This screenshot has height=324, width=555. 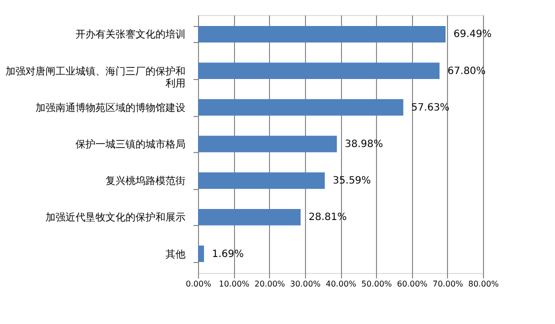 What do you see at coordinates (473, 34) in the screenshot?
I see `data-label: 69.49%` at bounding box center [473, 34].